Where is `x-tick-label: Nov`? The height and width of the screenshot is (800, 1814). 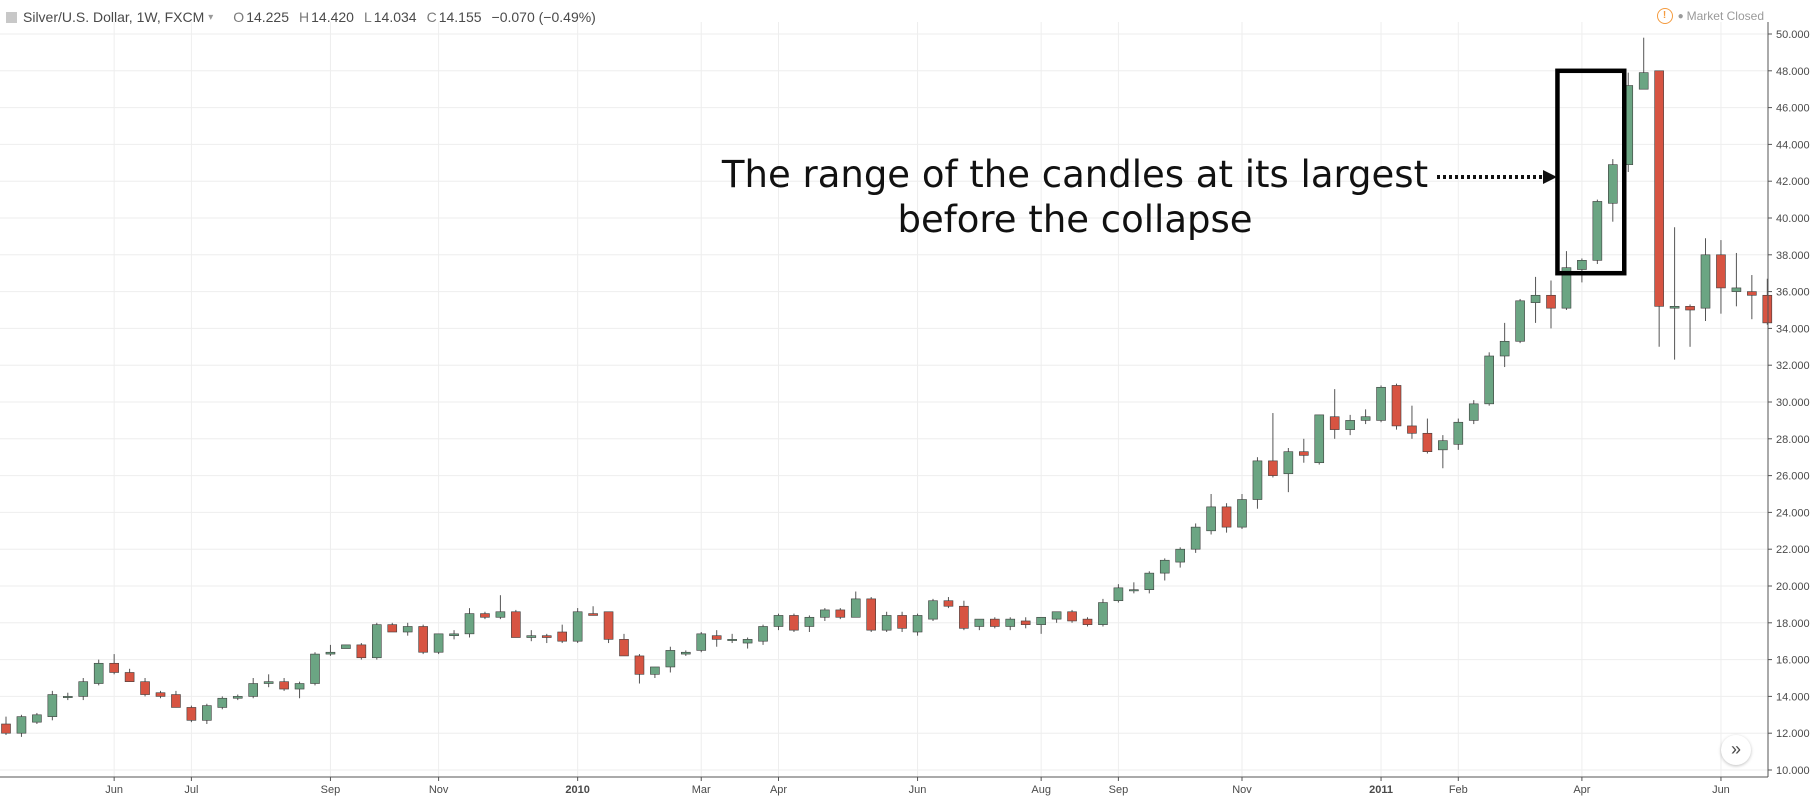
x-tick-label: Nov is located at coordinates (439, 790).